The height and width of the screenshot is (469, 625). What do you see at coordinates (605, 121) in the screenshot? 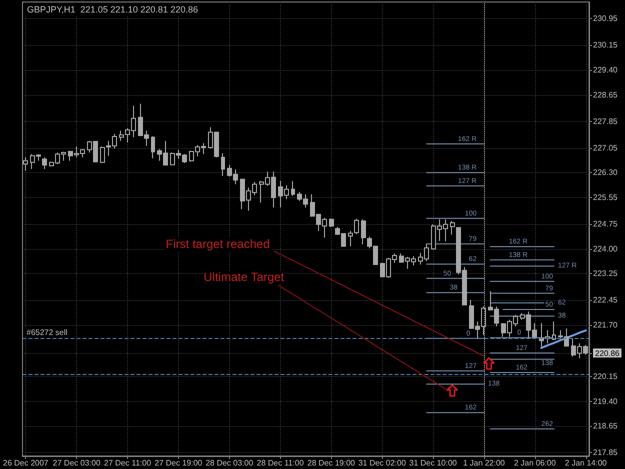
I see `y-tick-label: 227.85` at bounding box center [605, 121].